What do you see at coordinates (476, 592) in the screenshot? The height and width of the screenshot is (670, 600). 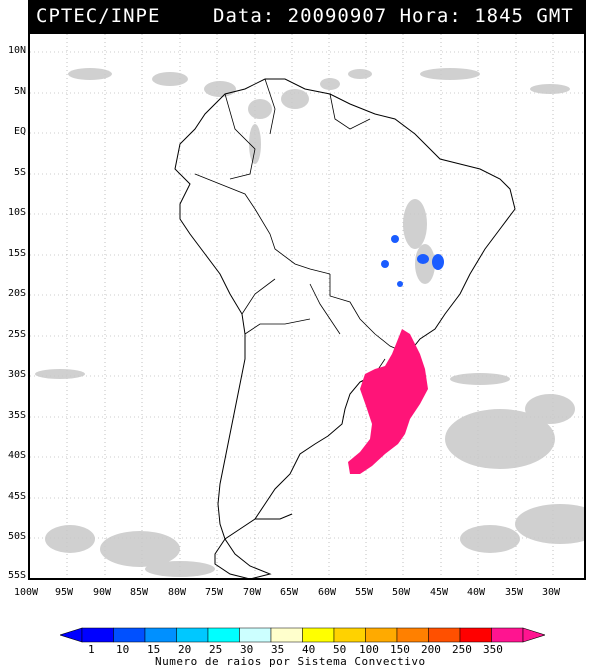 I see `lon-label: 40W` at bounding box center [476, 592].